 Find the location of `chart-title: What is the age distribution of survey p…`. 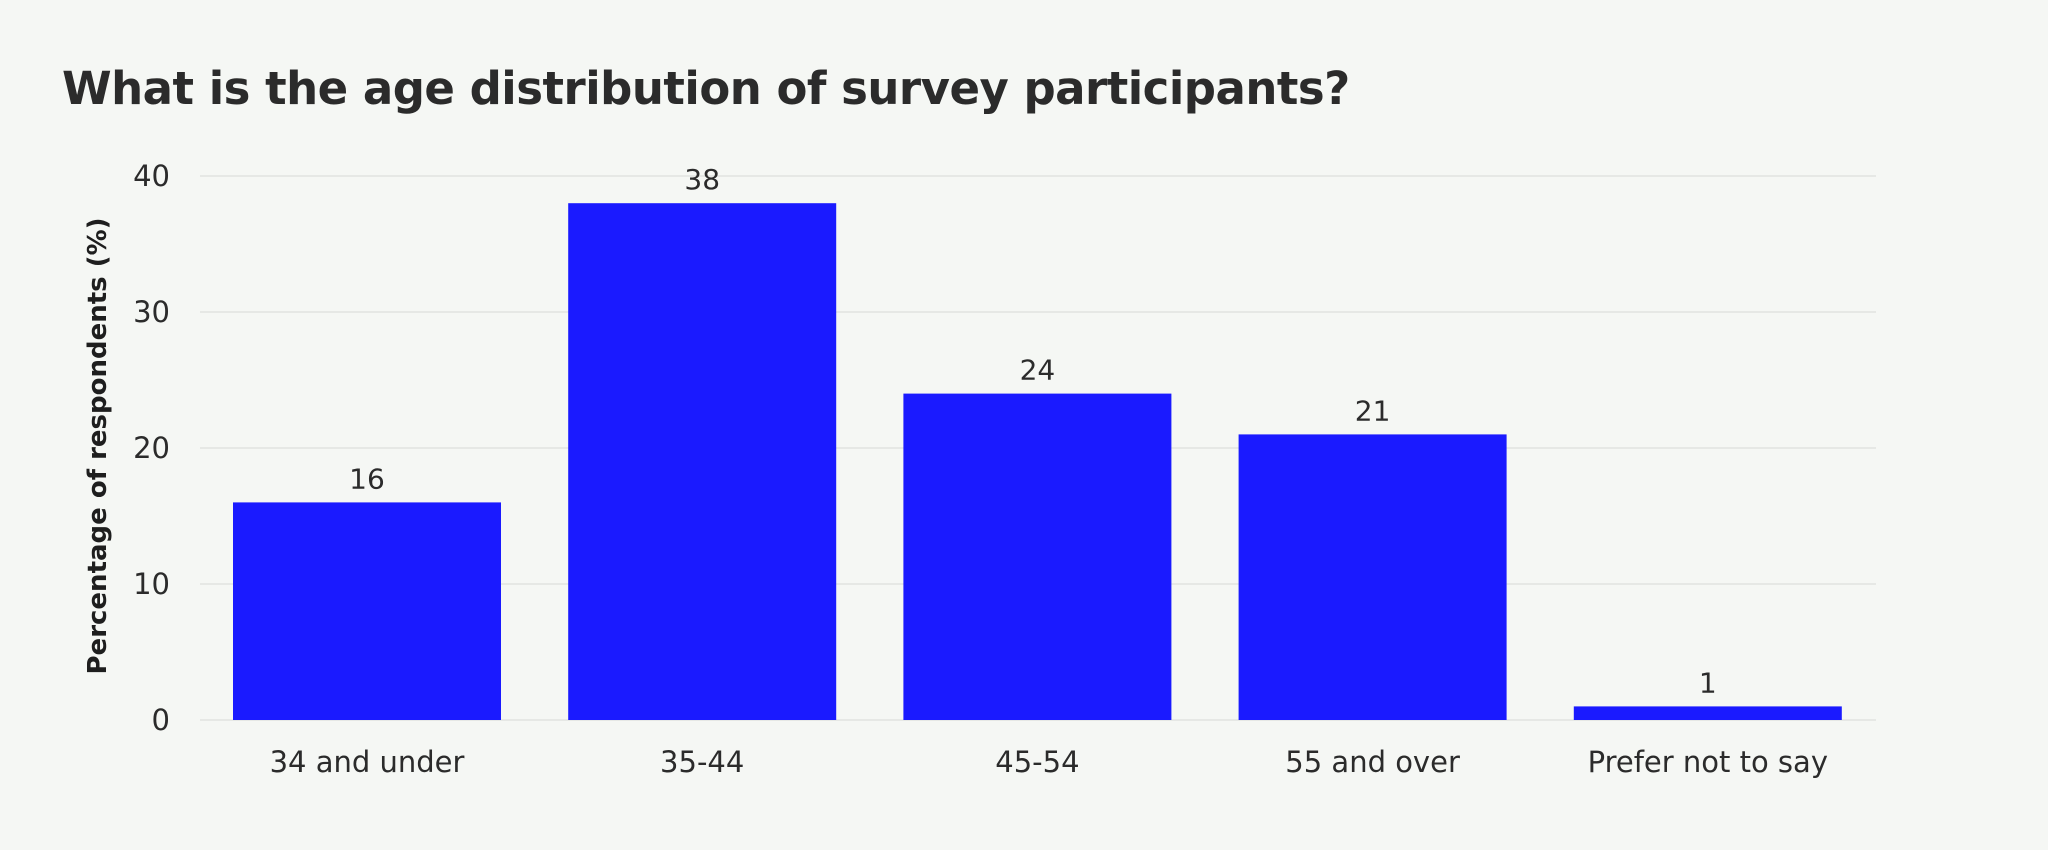

chart-title: What is the age distribution of survey p… is located at coordinates (706, 88).